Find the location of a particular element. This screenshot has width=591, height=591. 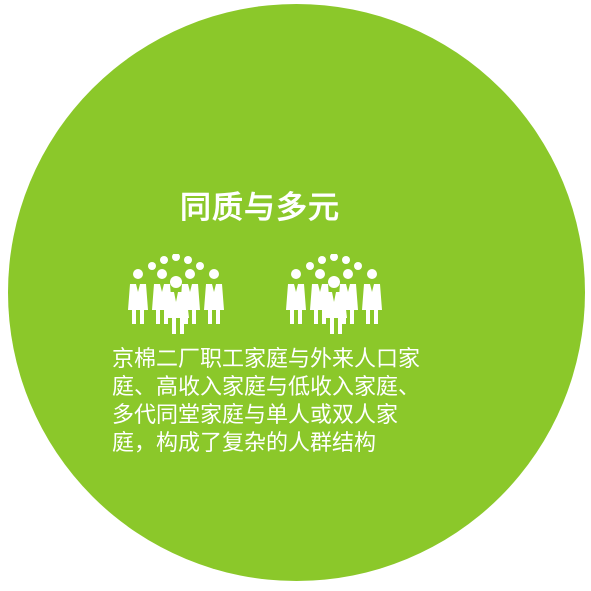

icon-row is located at coordinates (259, 294).